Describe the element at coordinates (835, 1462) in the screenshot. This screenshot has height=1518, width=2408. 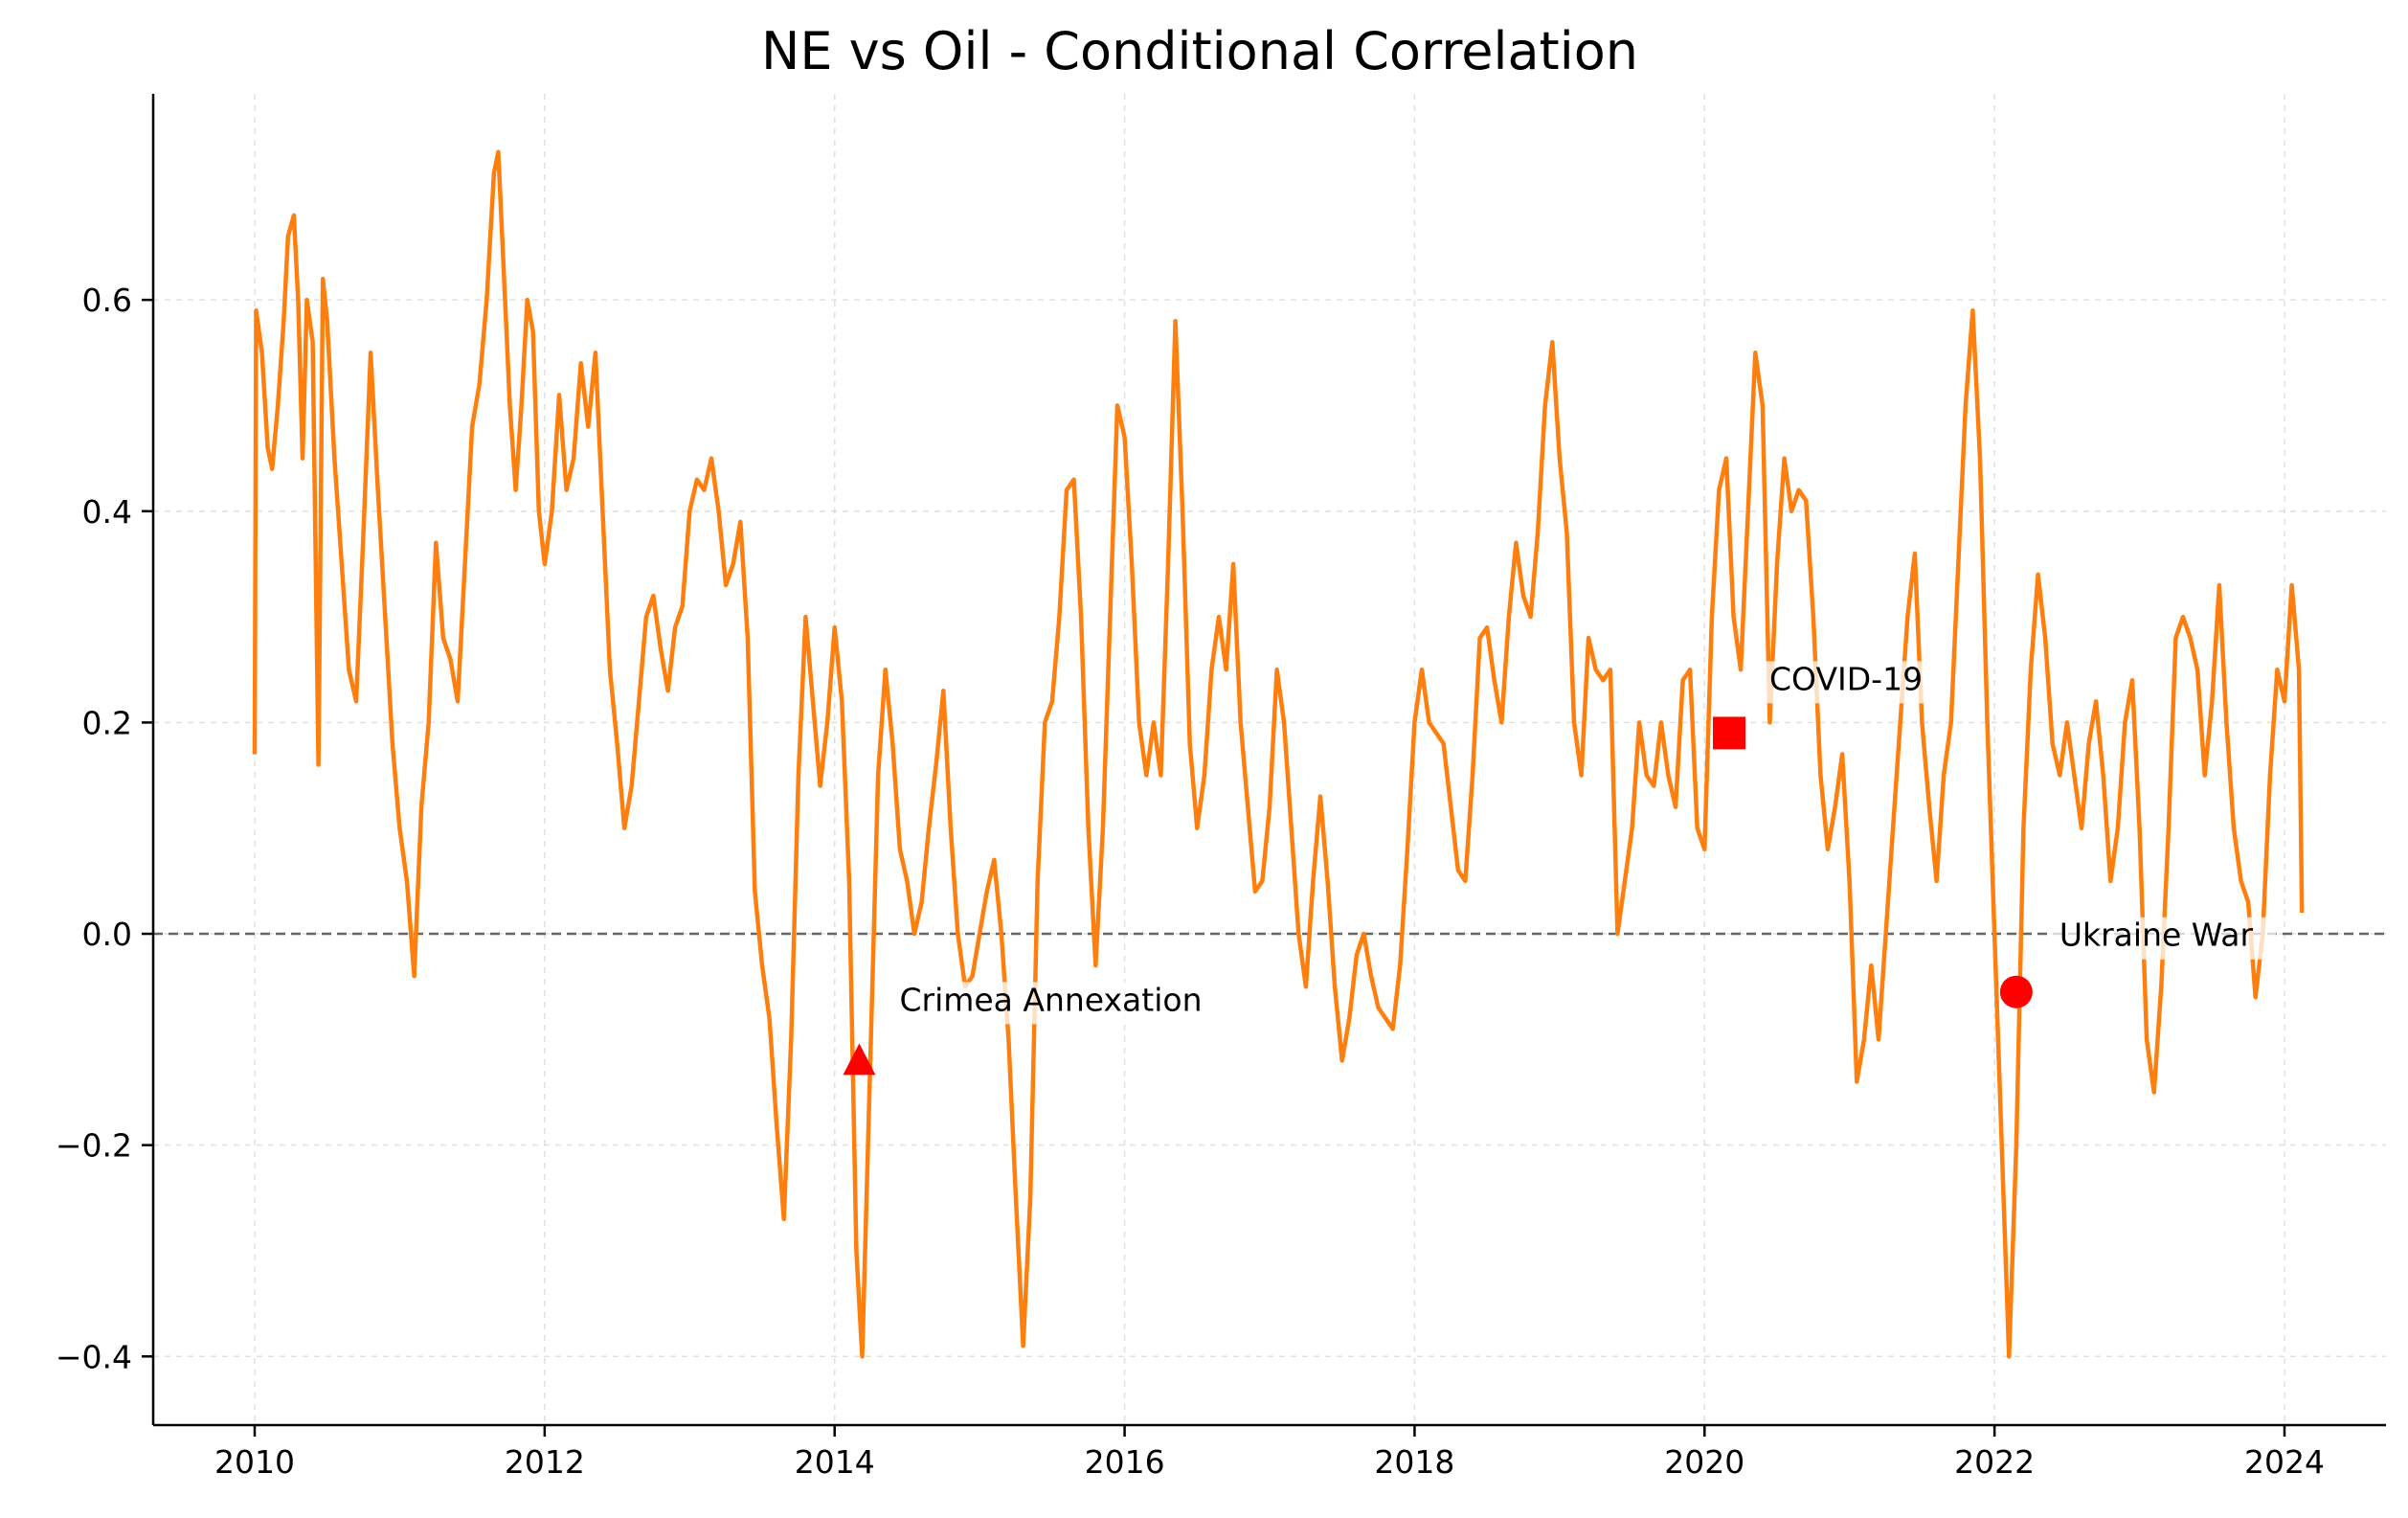
I see `x-tick-label: 2014` at that location.